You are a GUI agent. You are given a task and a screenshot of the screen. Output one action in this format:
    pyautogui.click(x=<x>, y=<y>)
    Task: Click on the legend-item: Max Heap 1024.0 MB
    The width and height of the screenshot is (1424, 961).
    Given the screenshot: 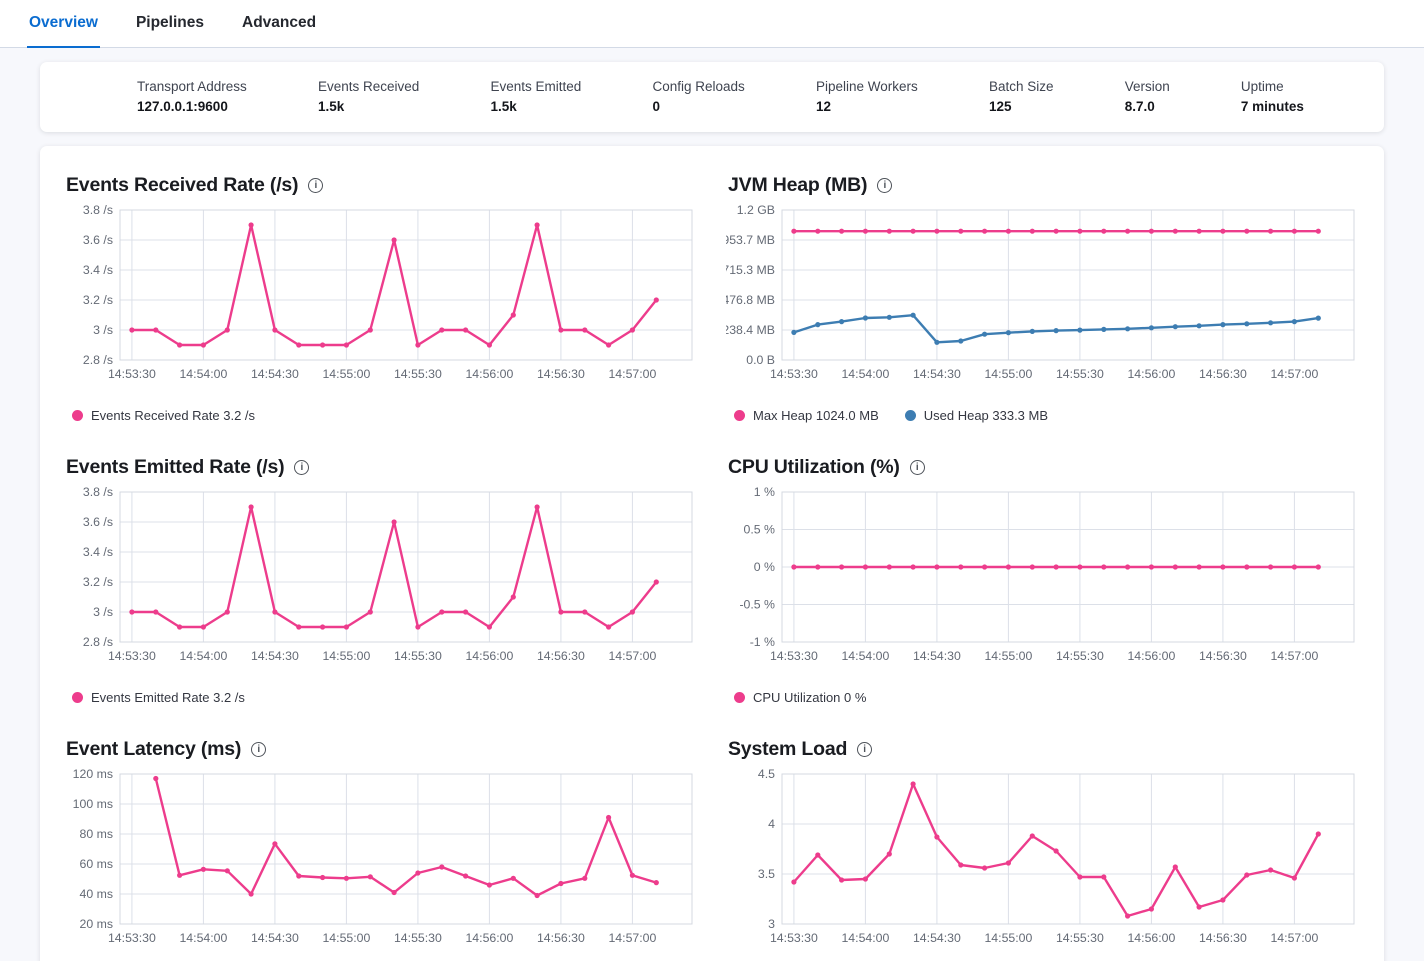 What is the action you would take?
    pyautogui.click(x=806, y=415)
    